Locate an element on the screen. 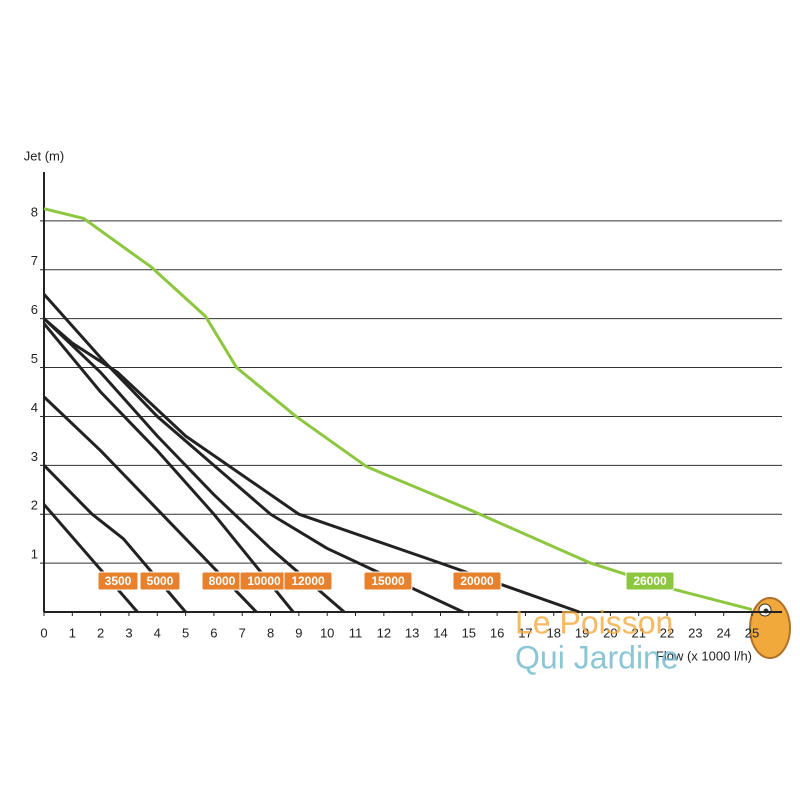 This screenshot has width=800, height=800. y-tick-label: 7 is located at coordinates (34, 260).